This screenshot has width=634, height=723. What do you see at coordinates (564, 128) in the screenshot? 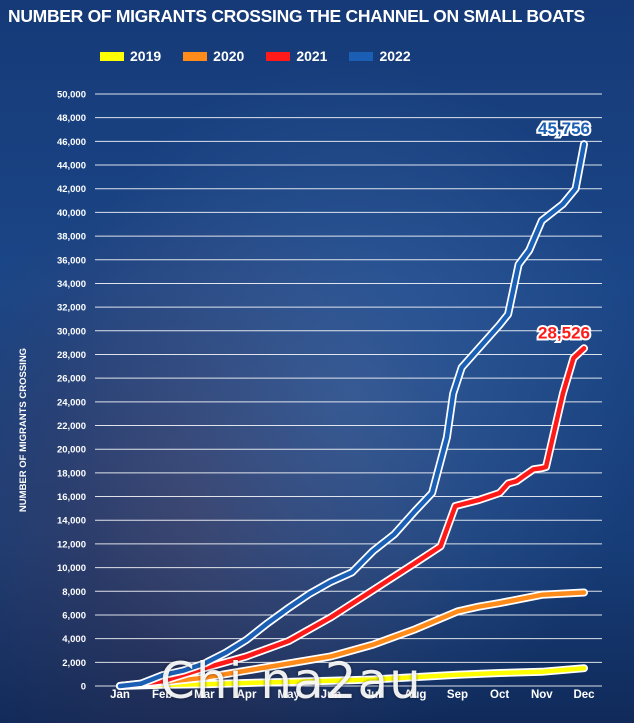
I see `end-label-2022: 45,756` at bounding box center [564, 128].